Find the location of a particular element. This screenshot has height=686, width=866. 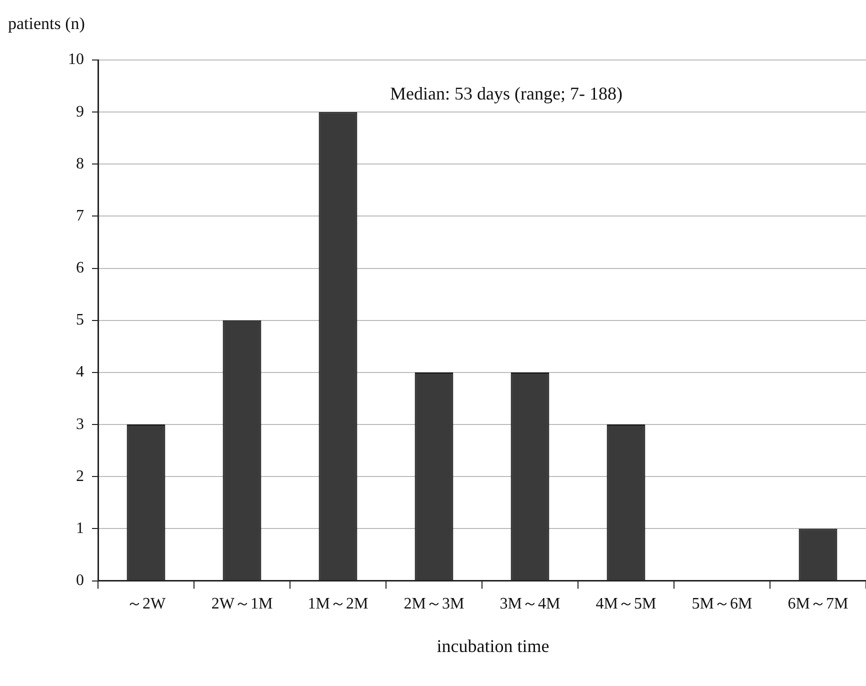

annotation: Median: 53 days (range; 7- 188) is located at coordinates (506, 94).